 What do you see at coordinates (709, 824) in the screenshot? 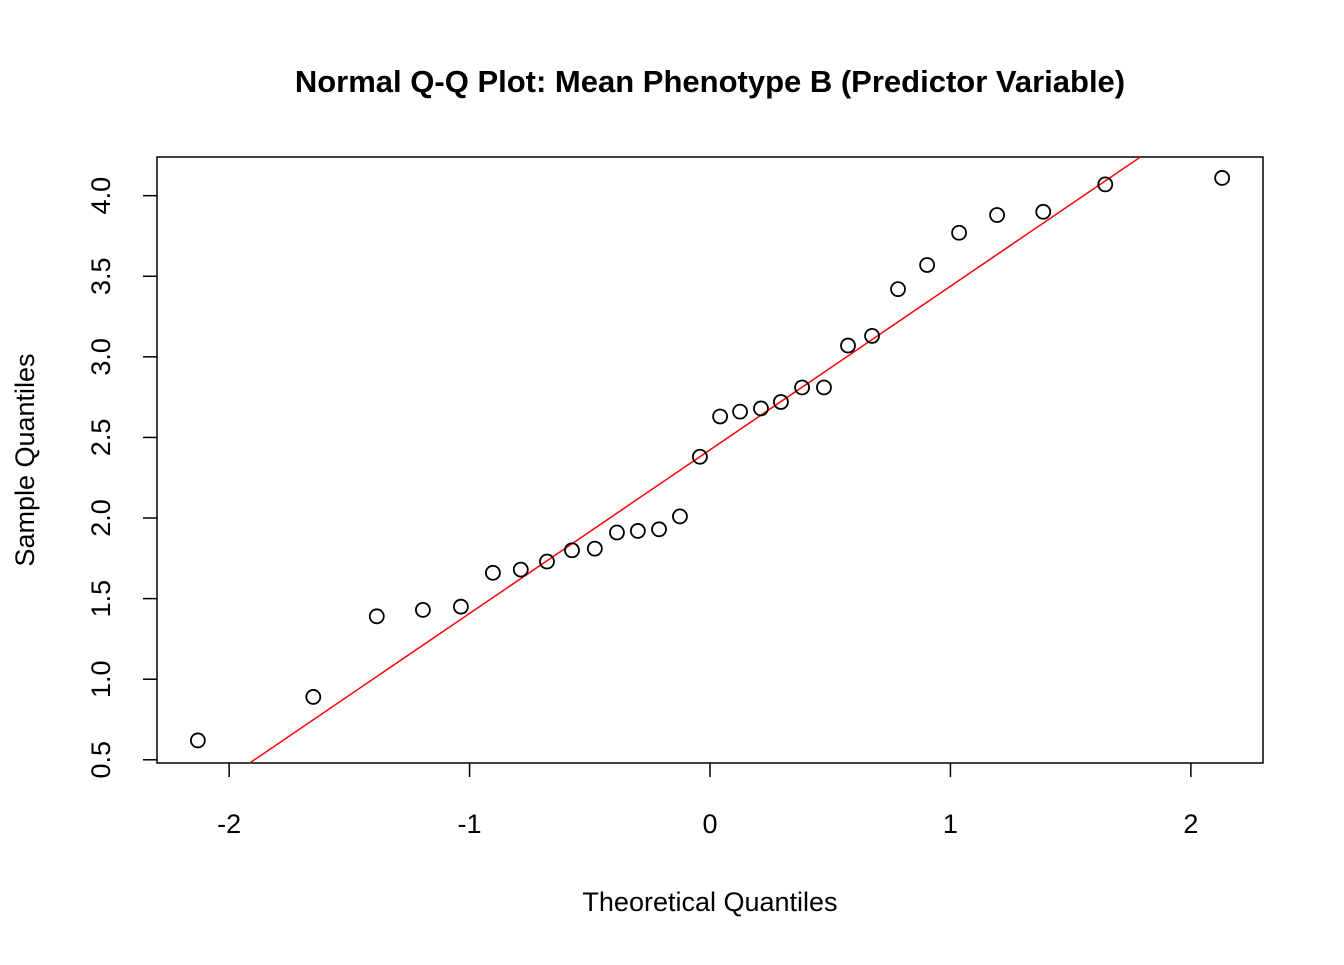
I see `x-tick-label: 0` at bounding box center [709, 824].